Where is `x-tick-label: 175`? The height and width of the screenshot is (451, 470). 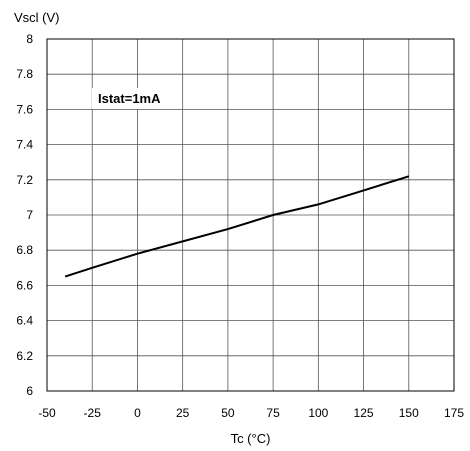
x-tick-label: 175 is located at coordinates (454, 413).